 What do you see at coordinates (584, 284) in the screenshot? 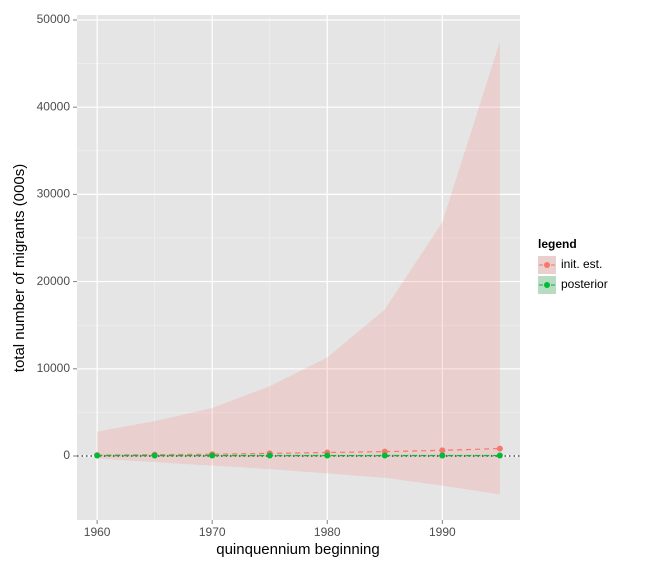
I see `legend-label: posterior` at bounding box center [584, 284].